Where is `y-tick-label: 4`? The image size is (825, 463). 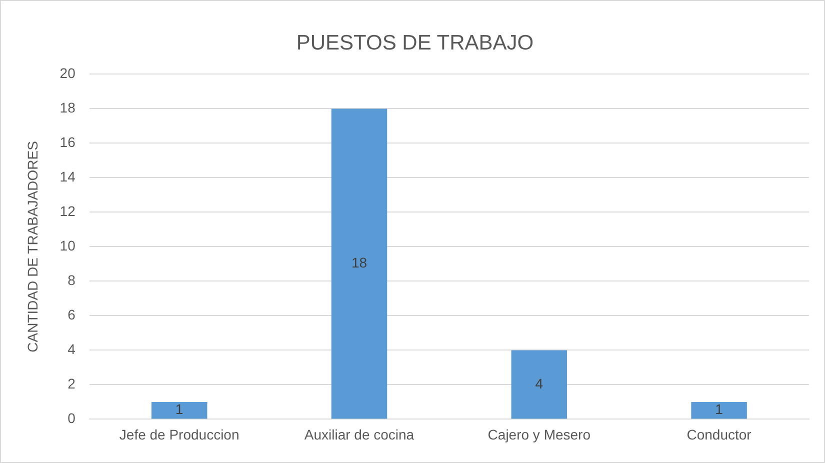 y-tick-label: 4 is located at coordinates (72, 349).